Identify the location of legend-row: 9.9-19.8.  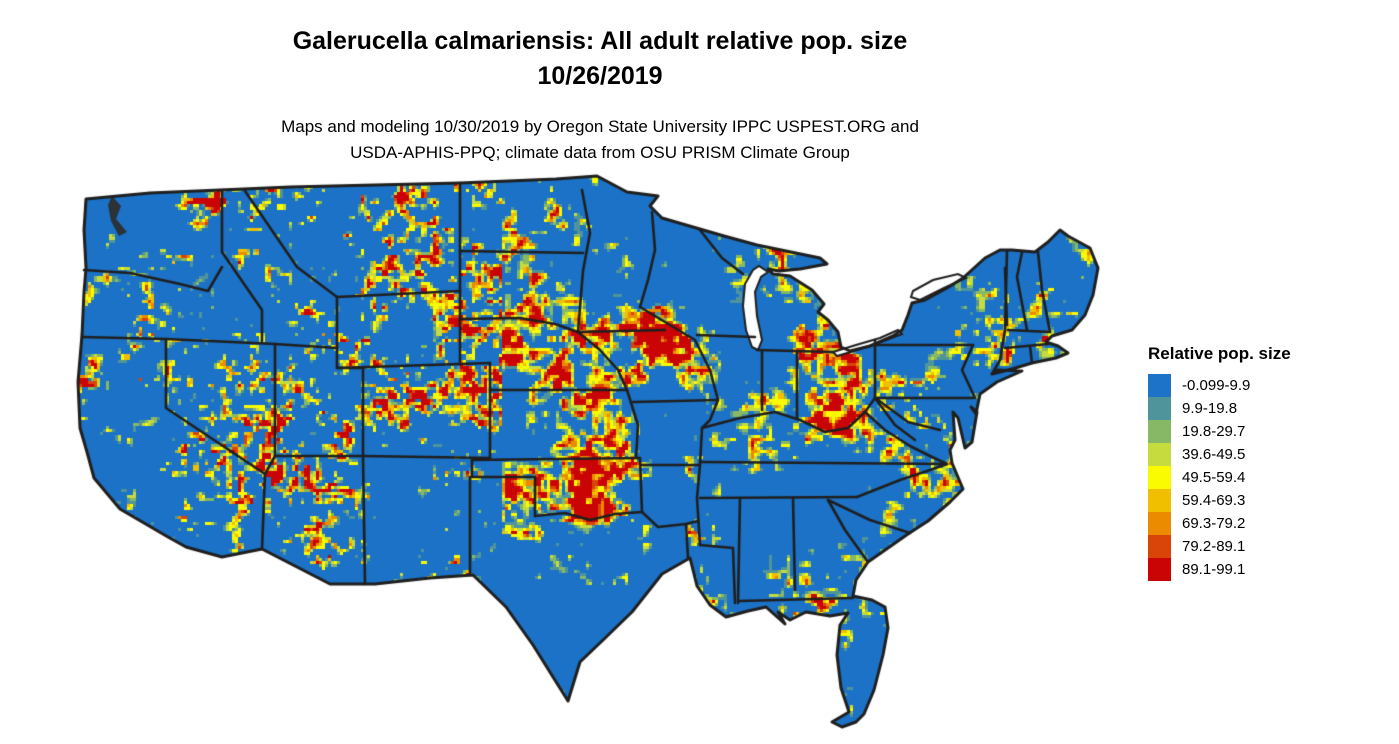
(1268, 408).